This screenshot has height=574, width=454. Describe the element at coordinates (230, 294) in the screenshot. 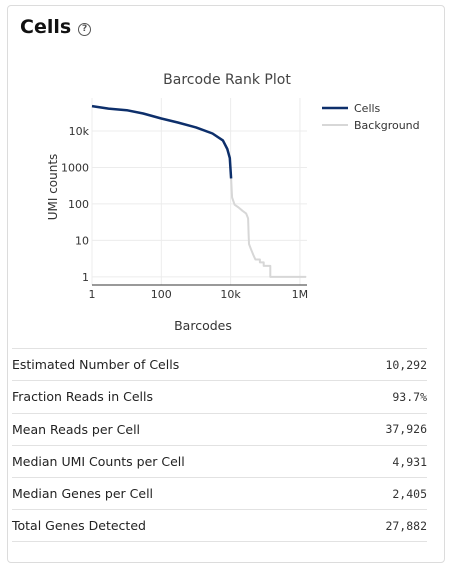

I see `x-tick-label: 10k` at that location.